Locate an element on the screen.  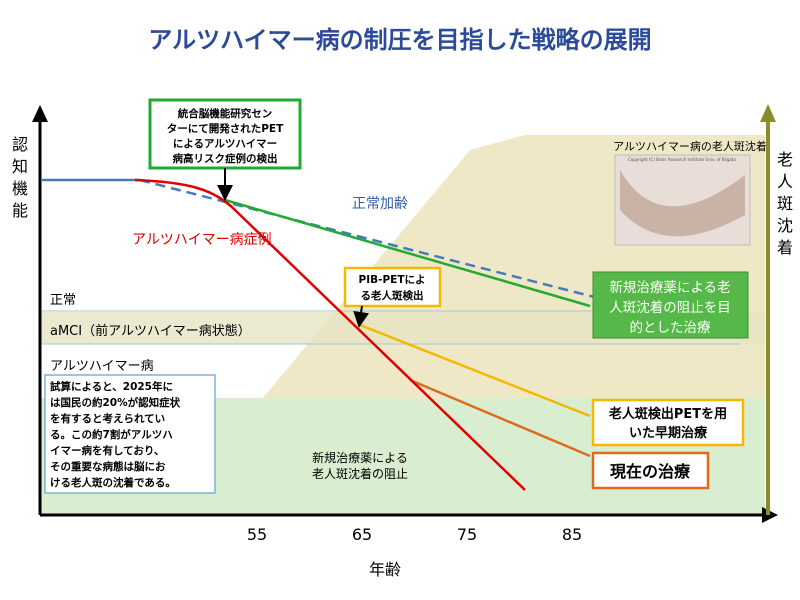
y2-label-char: 斑 is located at coordinates (785, 203).